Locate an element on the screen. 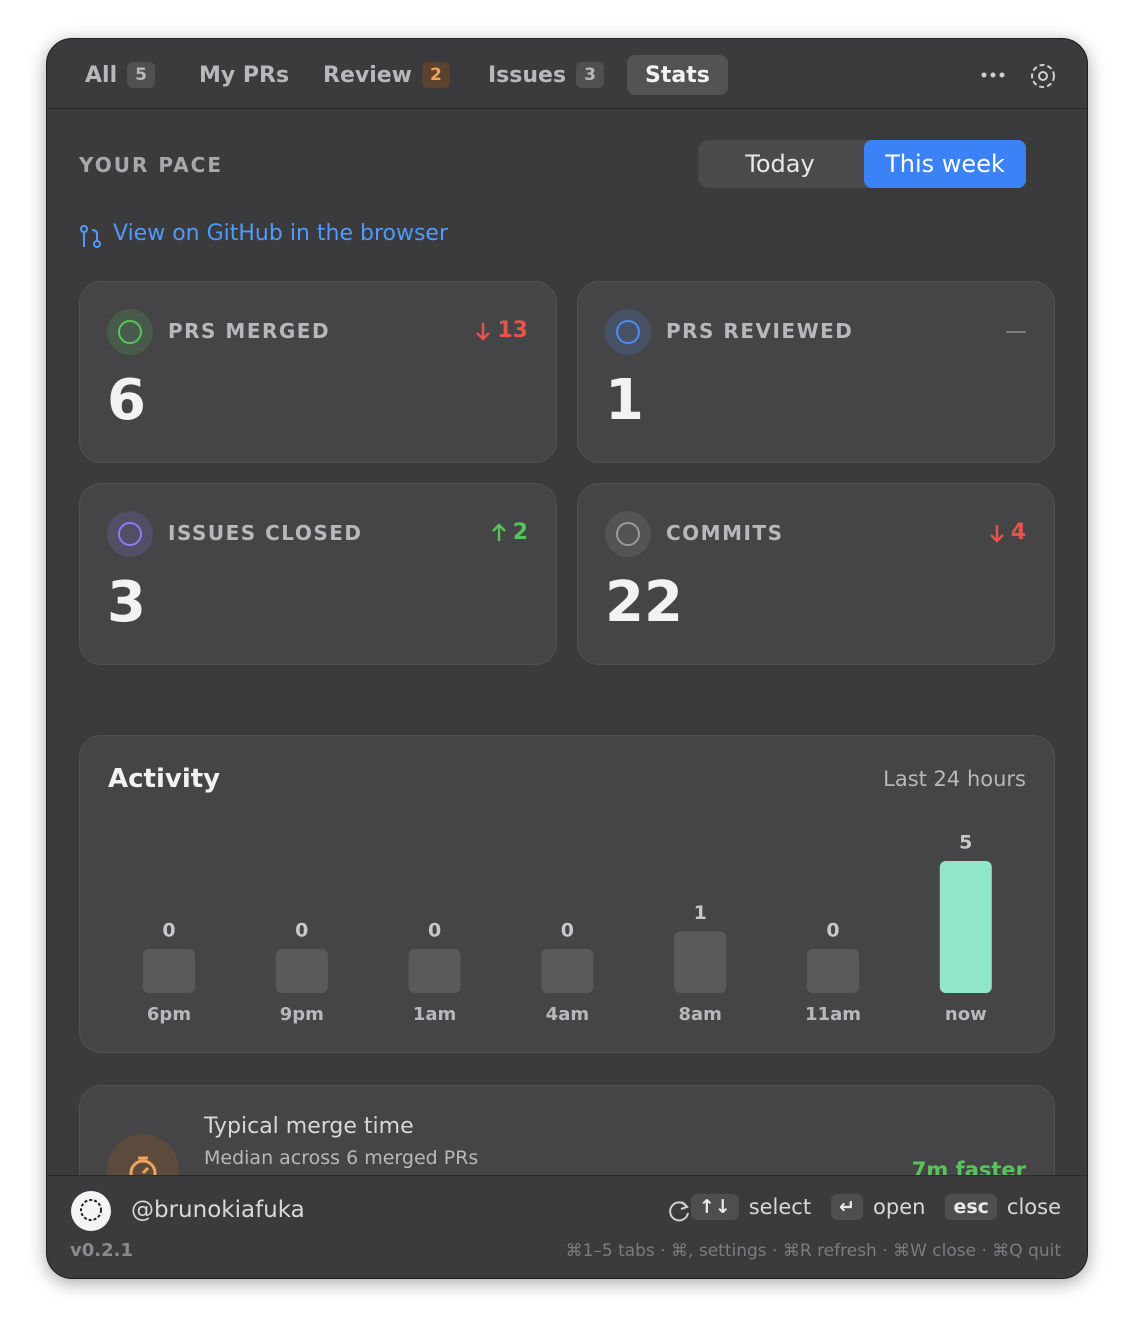 The width and height of the screenshot is (1132, 1332). shortcut-key: ↵ is located at coordinates (847, 1207).